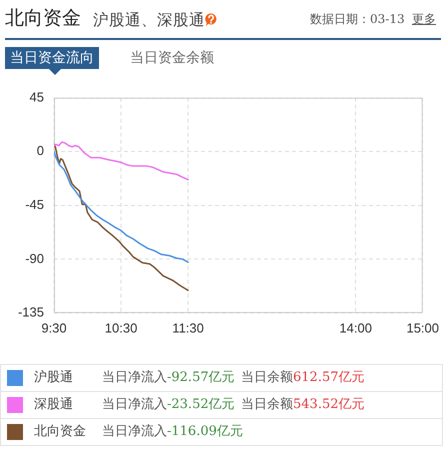  What do you see at coordinates (54, 328) in the screenshot?
I see `x-tick-label: 9:30` at bounding box center [54, 328].